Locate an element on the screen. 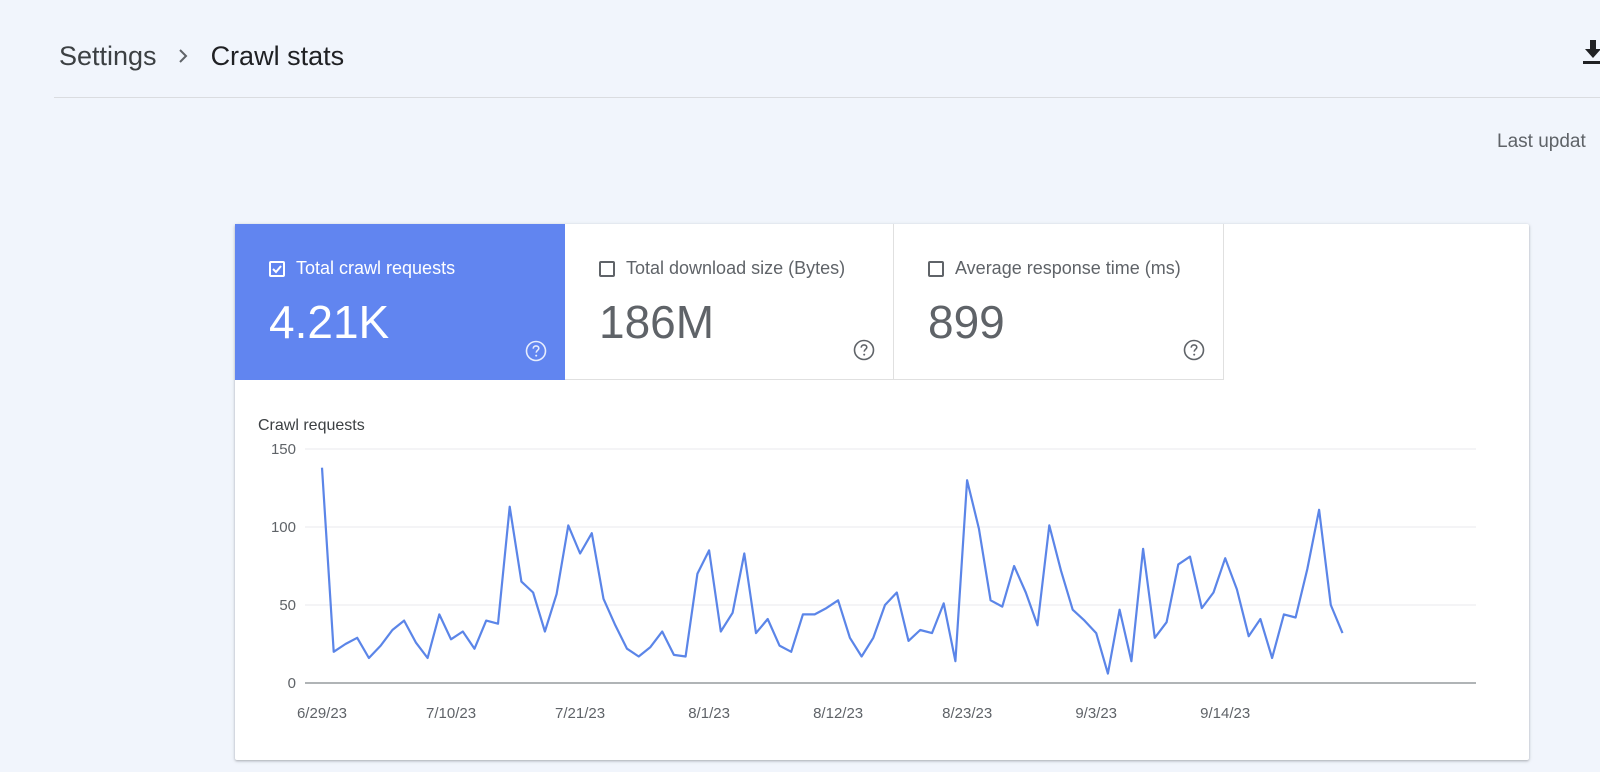  x-tick-label: 9/14/23 is located at coordinates (1225, 713).